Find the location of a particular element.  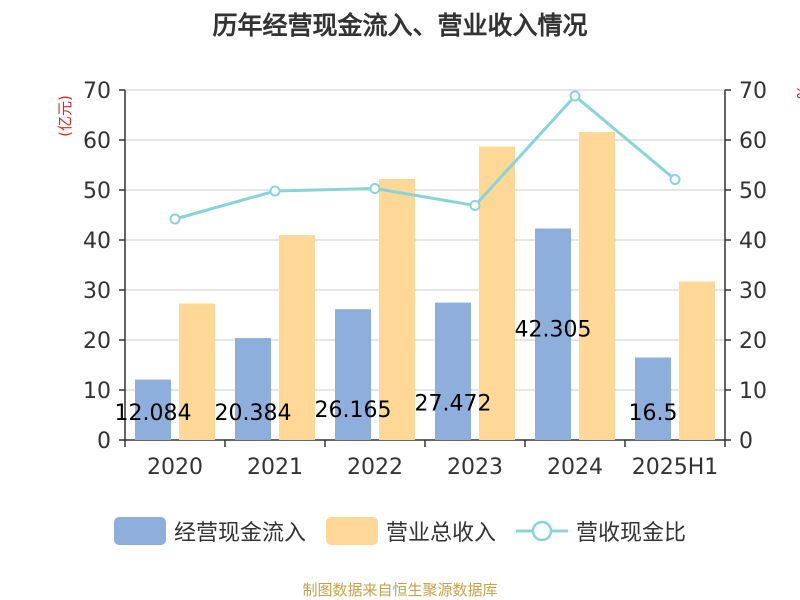

y-tick-label-right: 20 is located at coordinates (753, 341).